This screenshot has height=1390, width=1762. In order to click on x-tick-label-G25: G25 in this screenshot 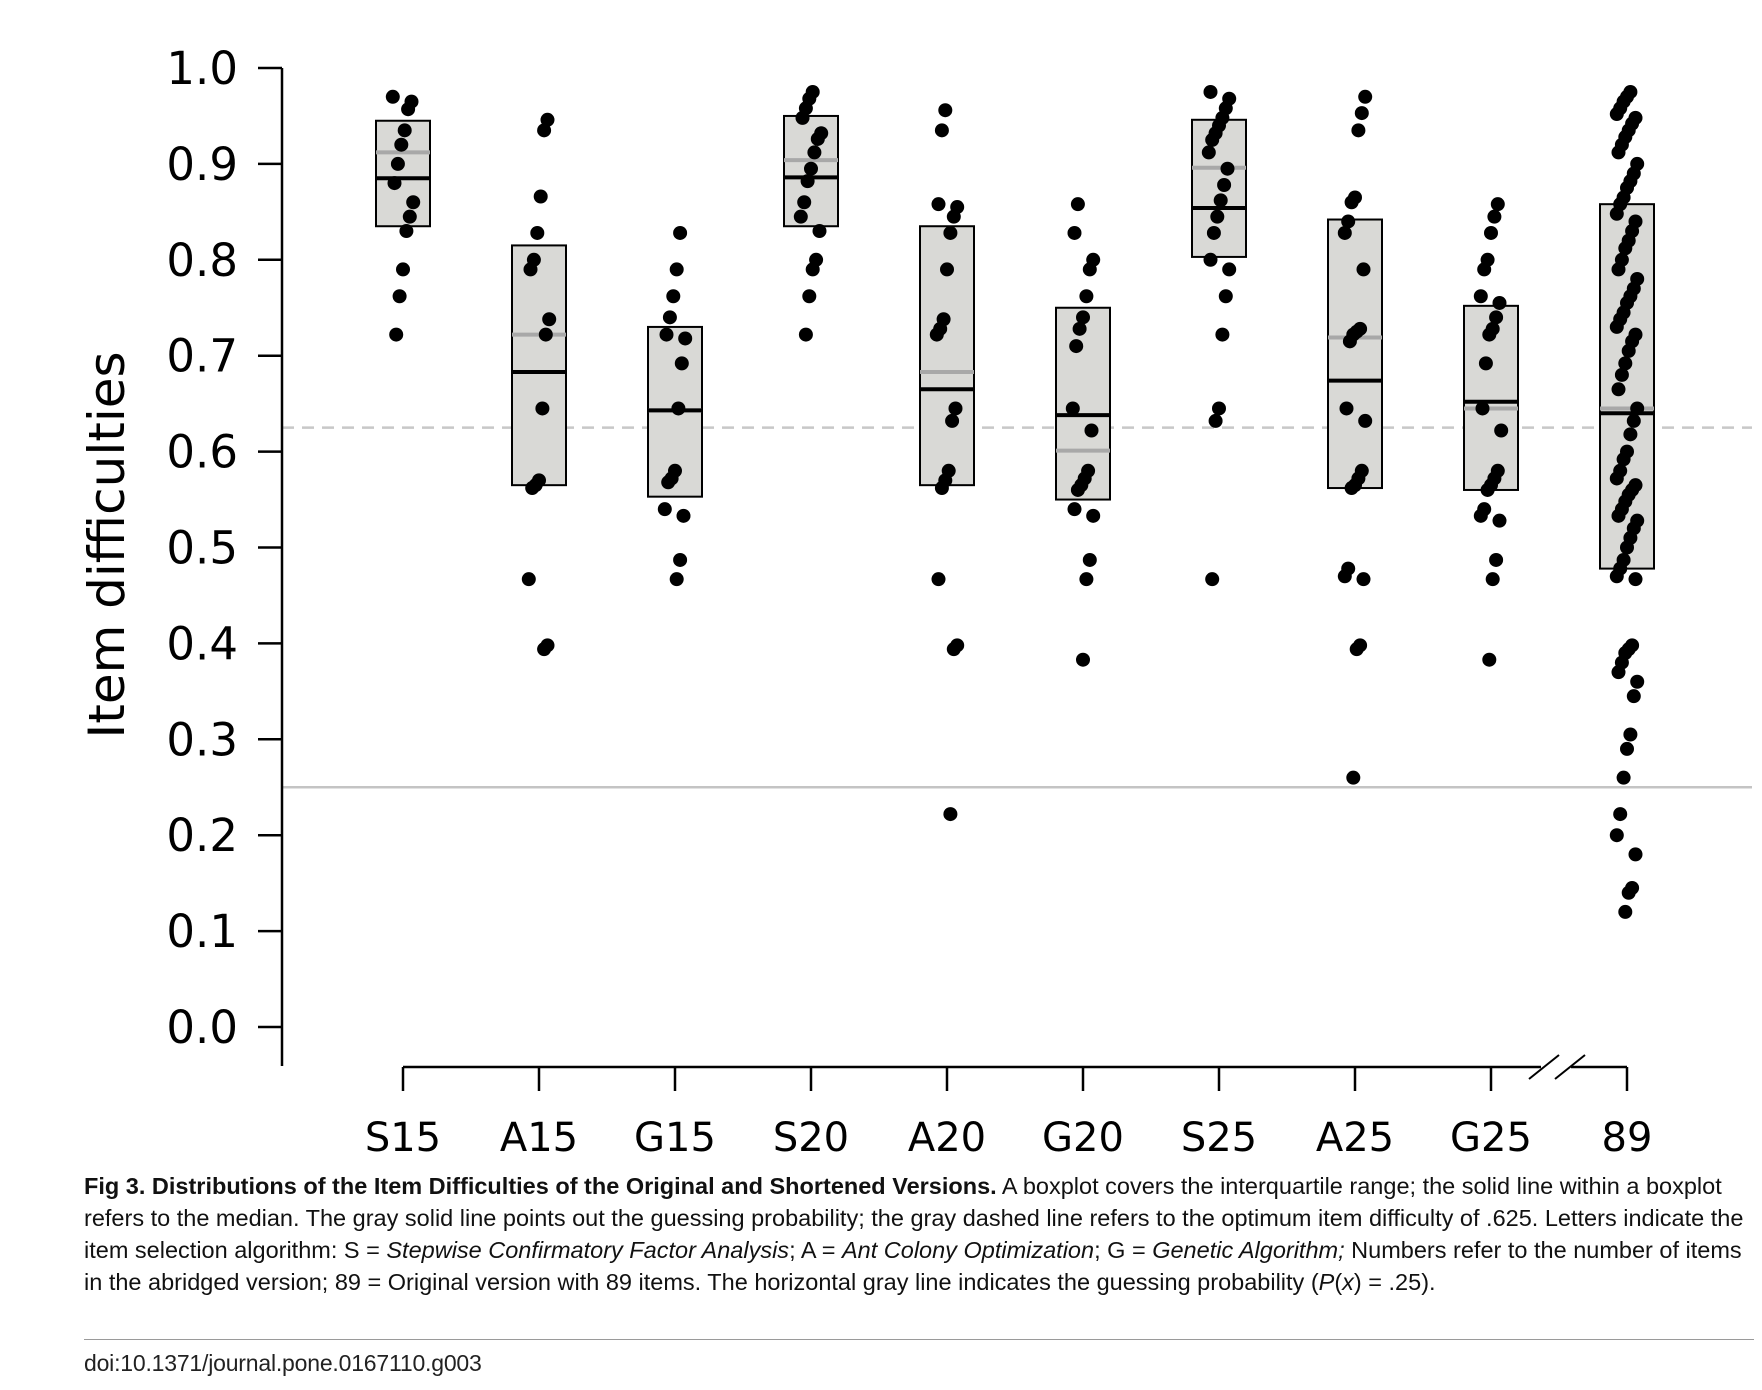, I will do `click(1491, 1137)`.